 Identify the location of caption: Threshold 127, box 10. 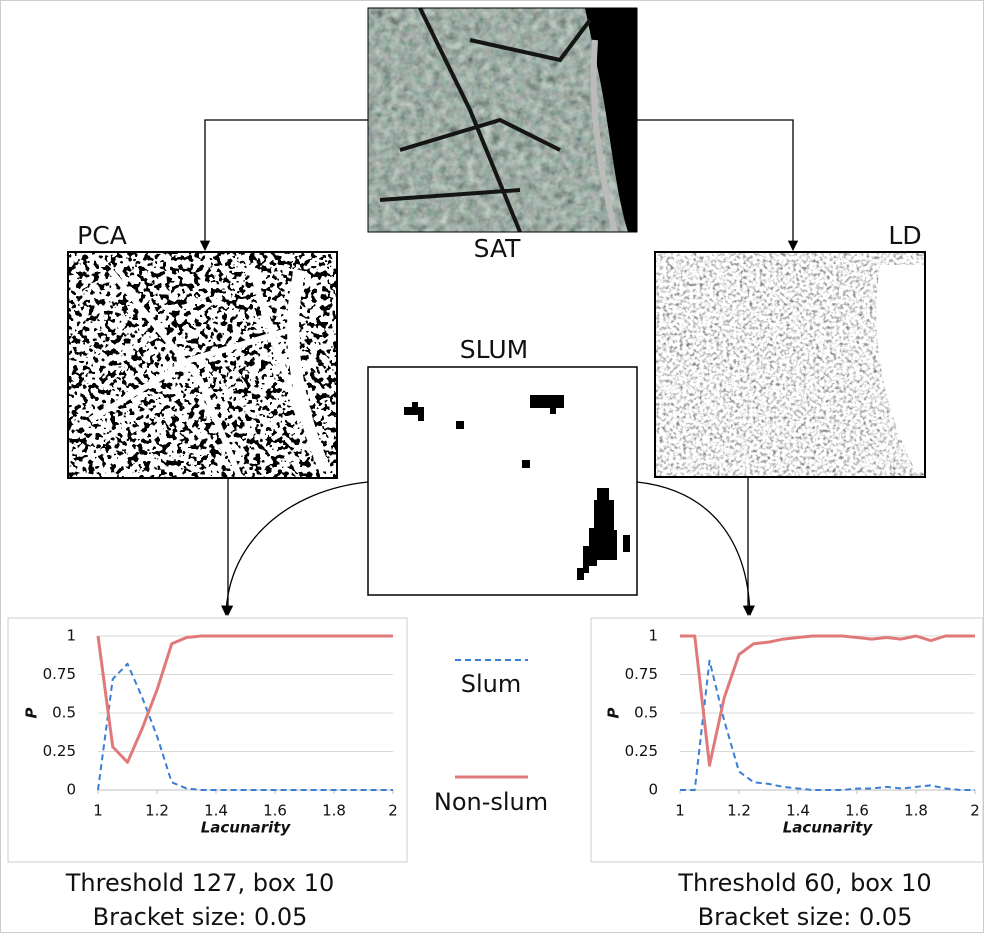
(200, 883).